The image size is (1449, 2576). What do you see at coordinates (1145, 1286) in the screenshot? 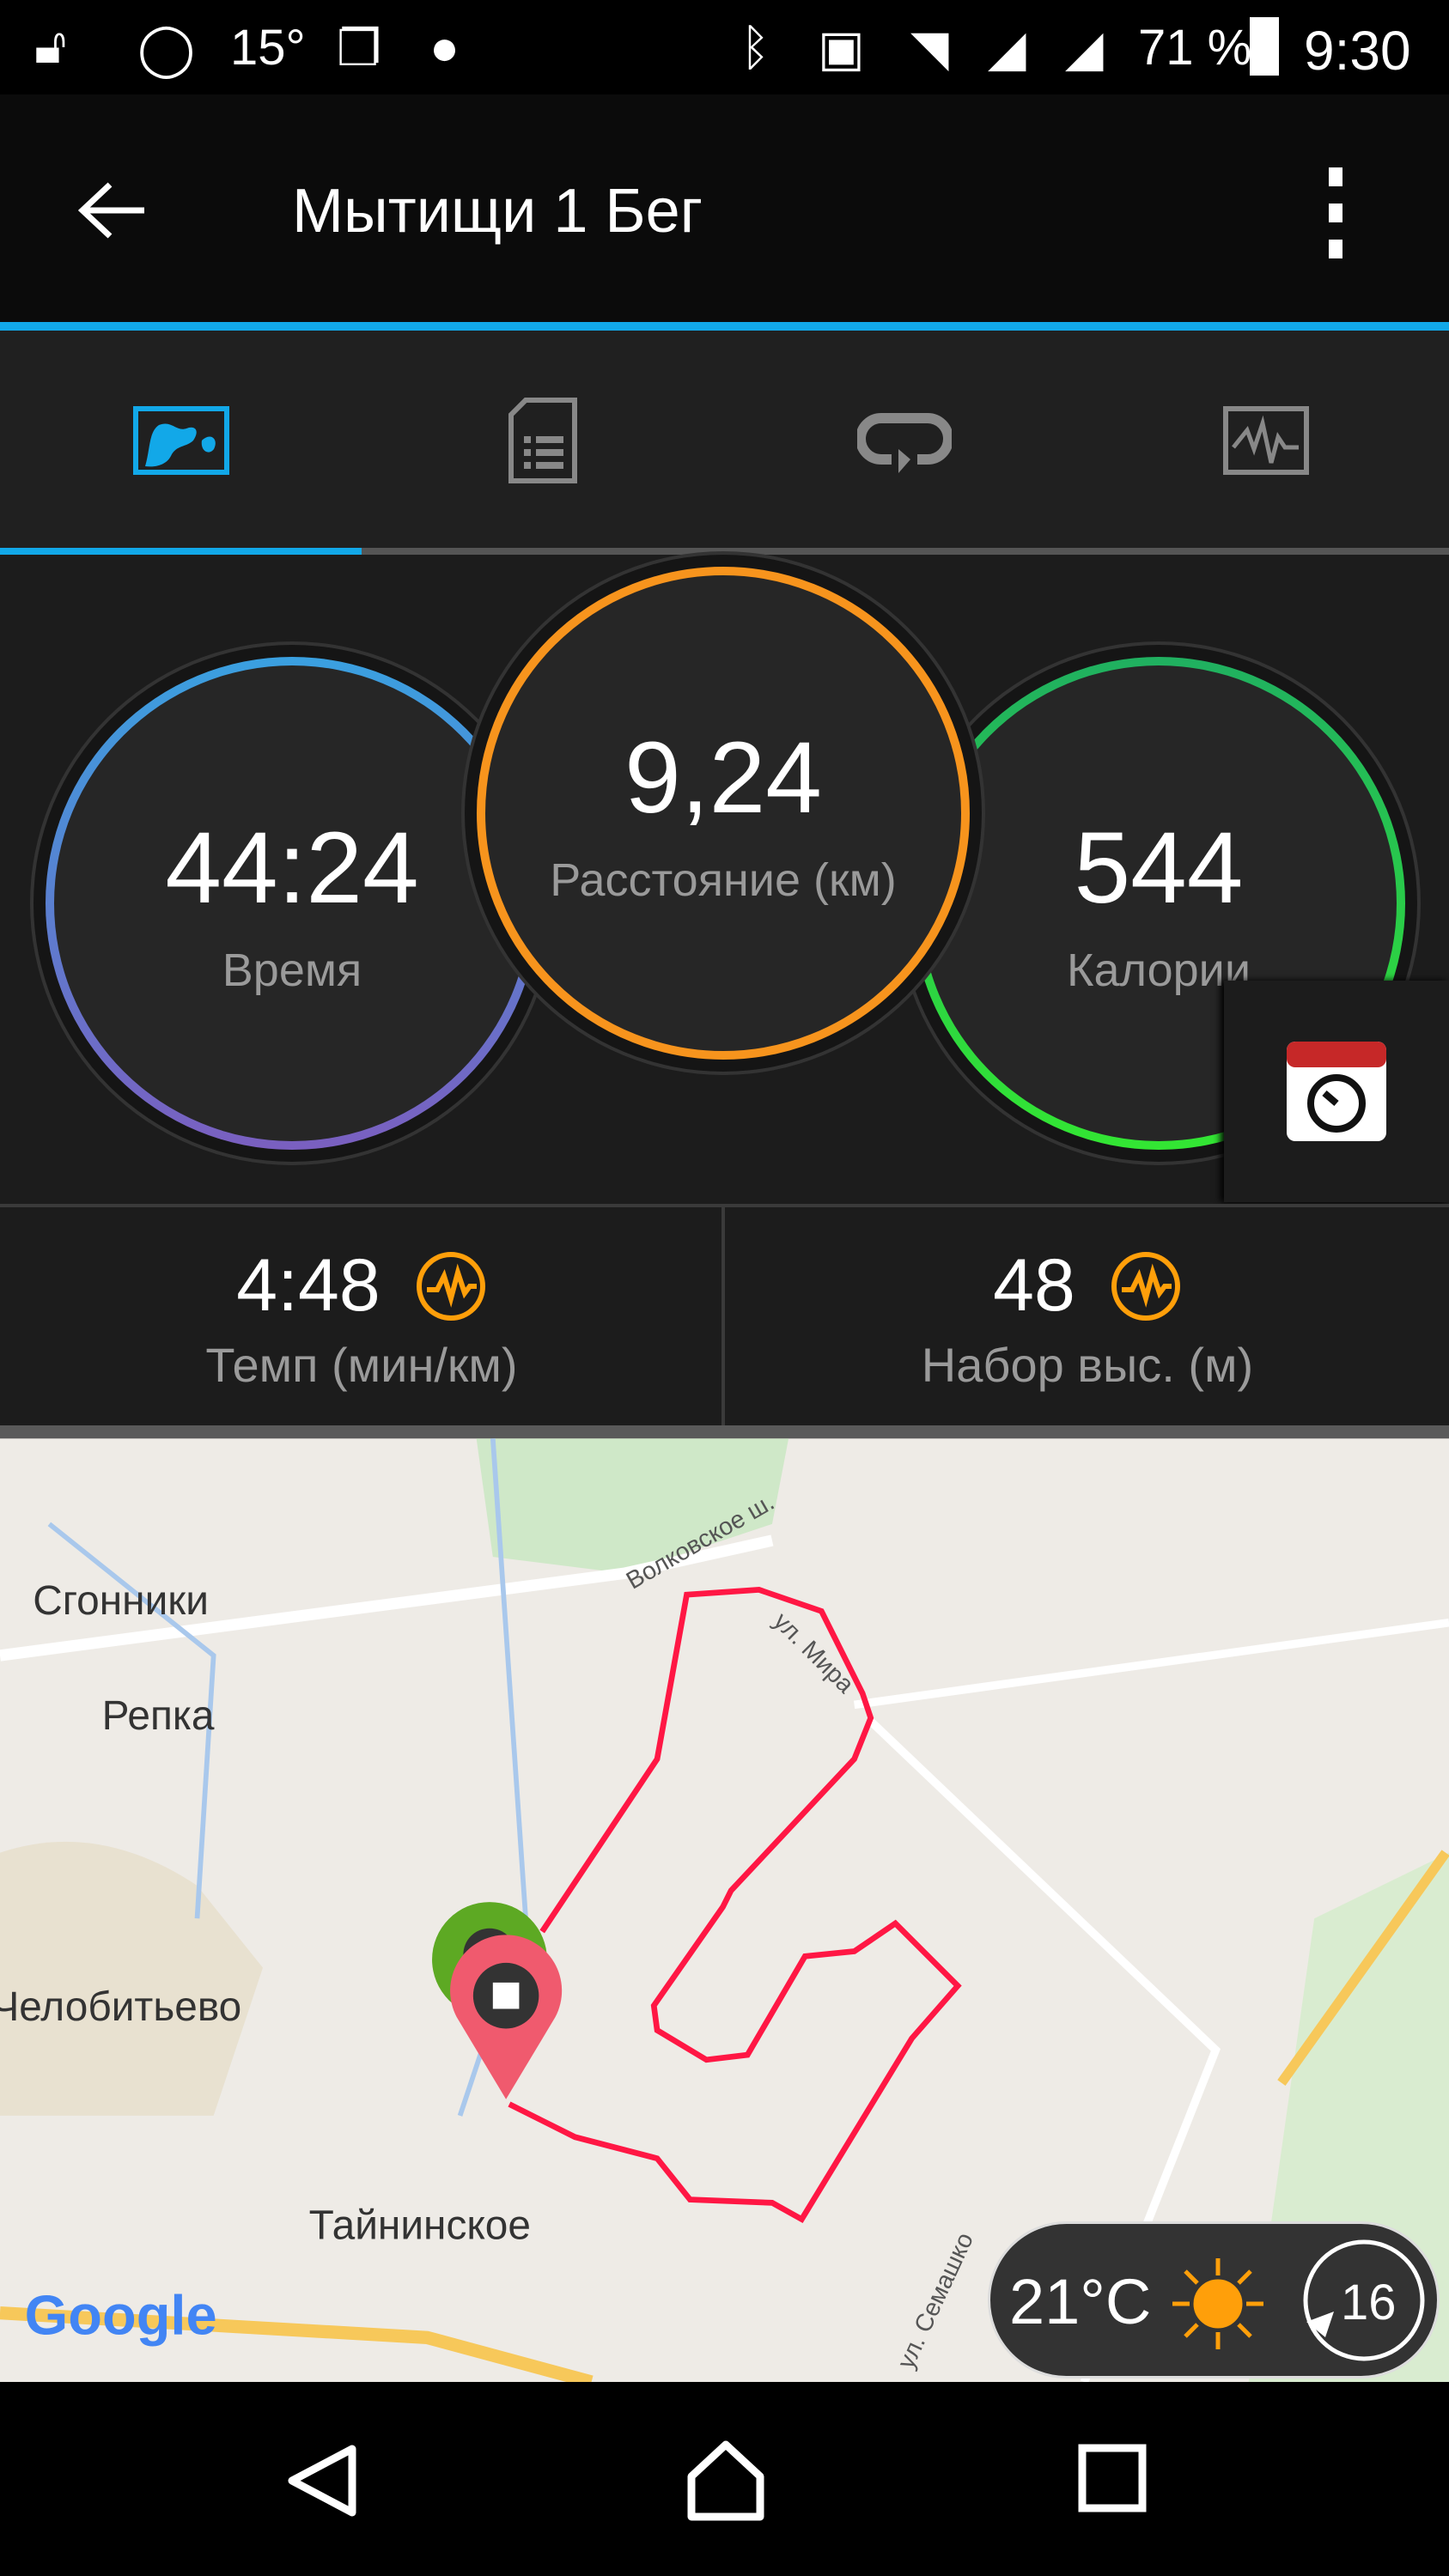
I see `elevation-chart-icon` at bounding box center [1145, 1286].